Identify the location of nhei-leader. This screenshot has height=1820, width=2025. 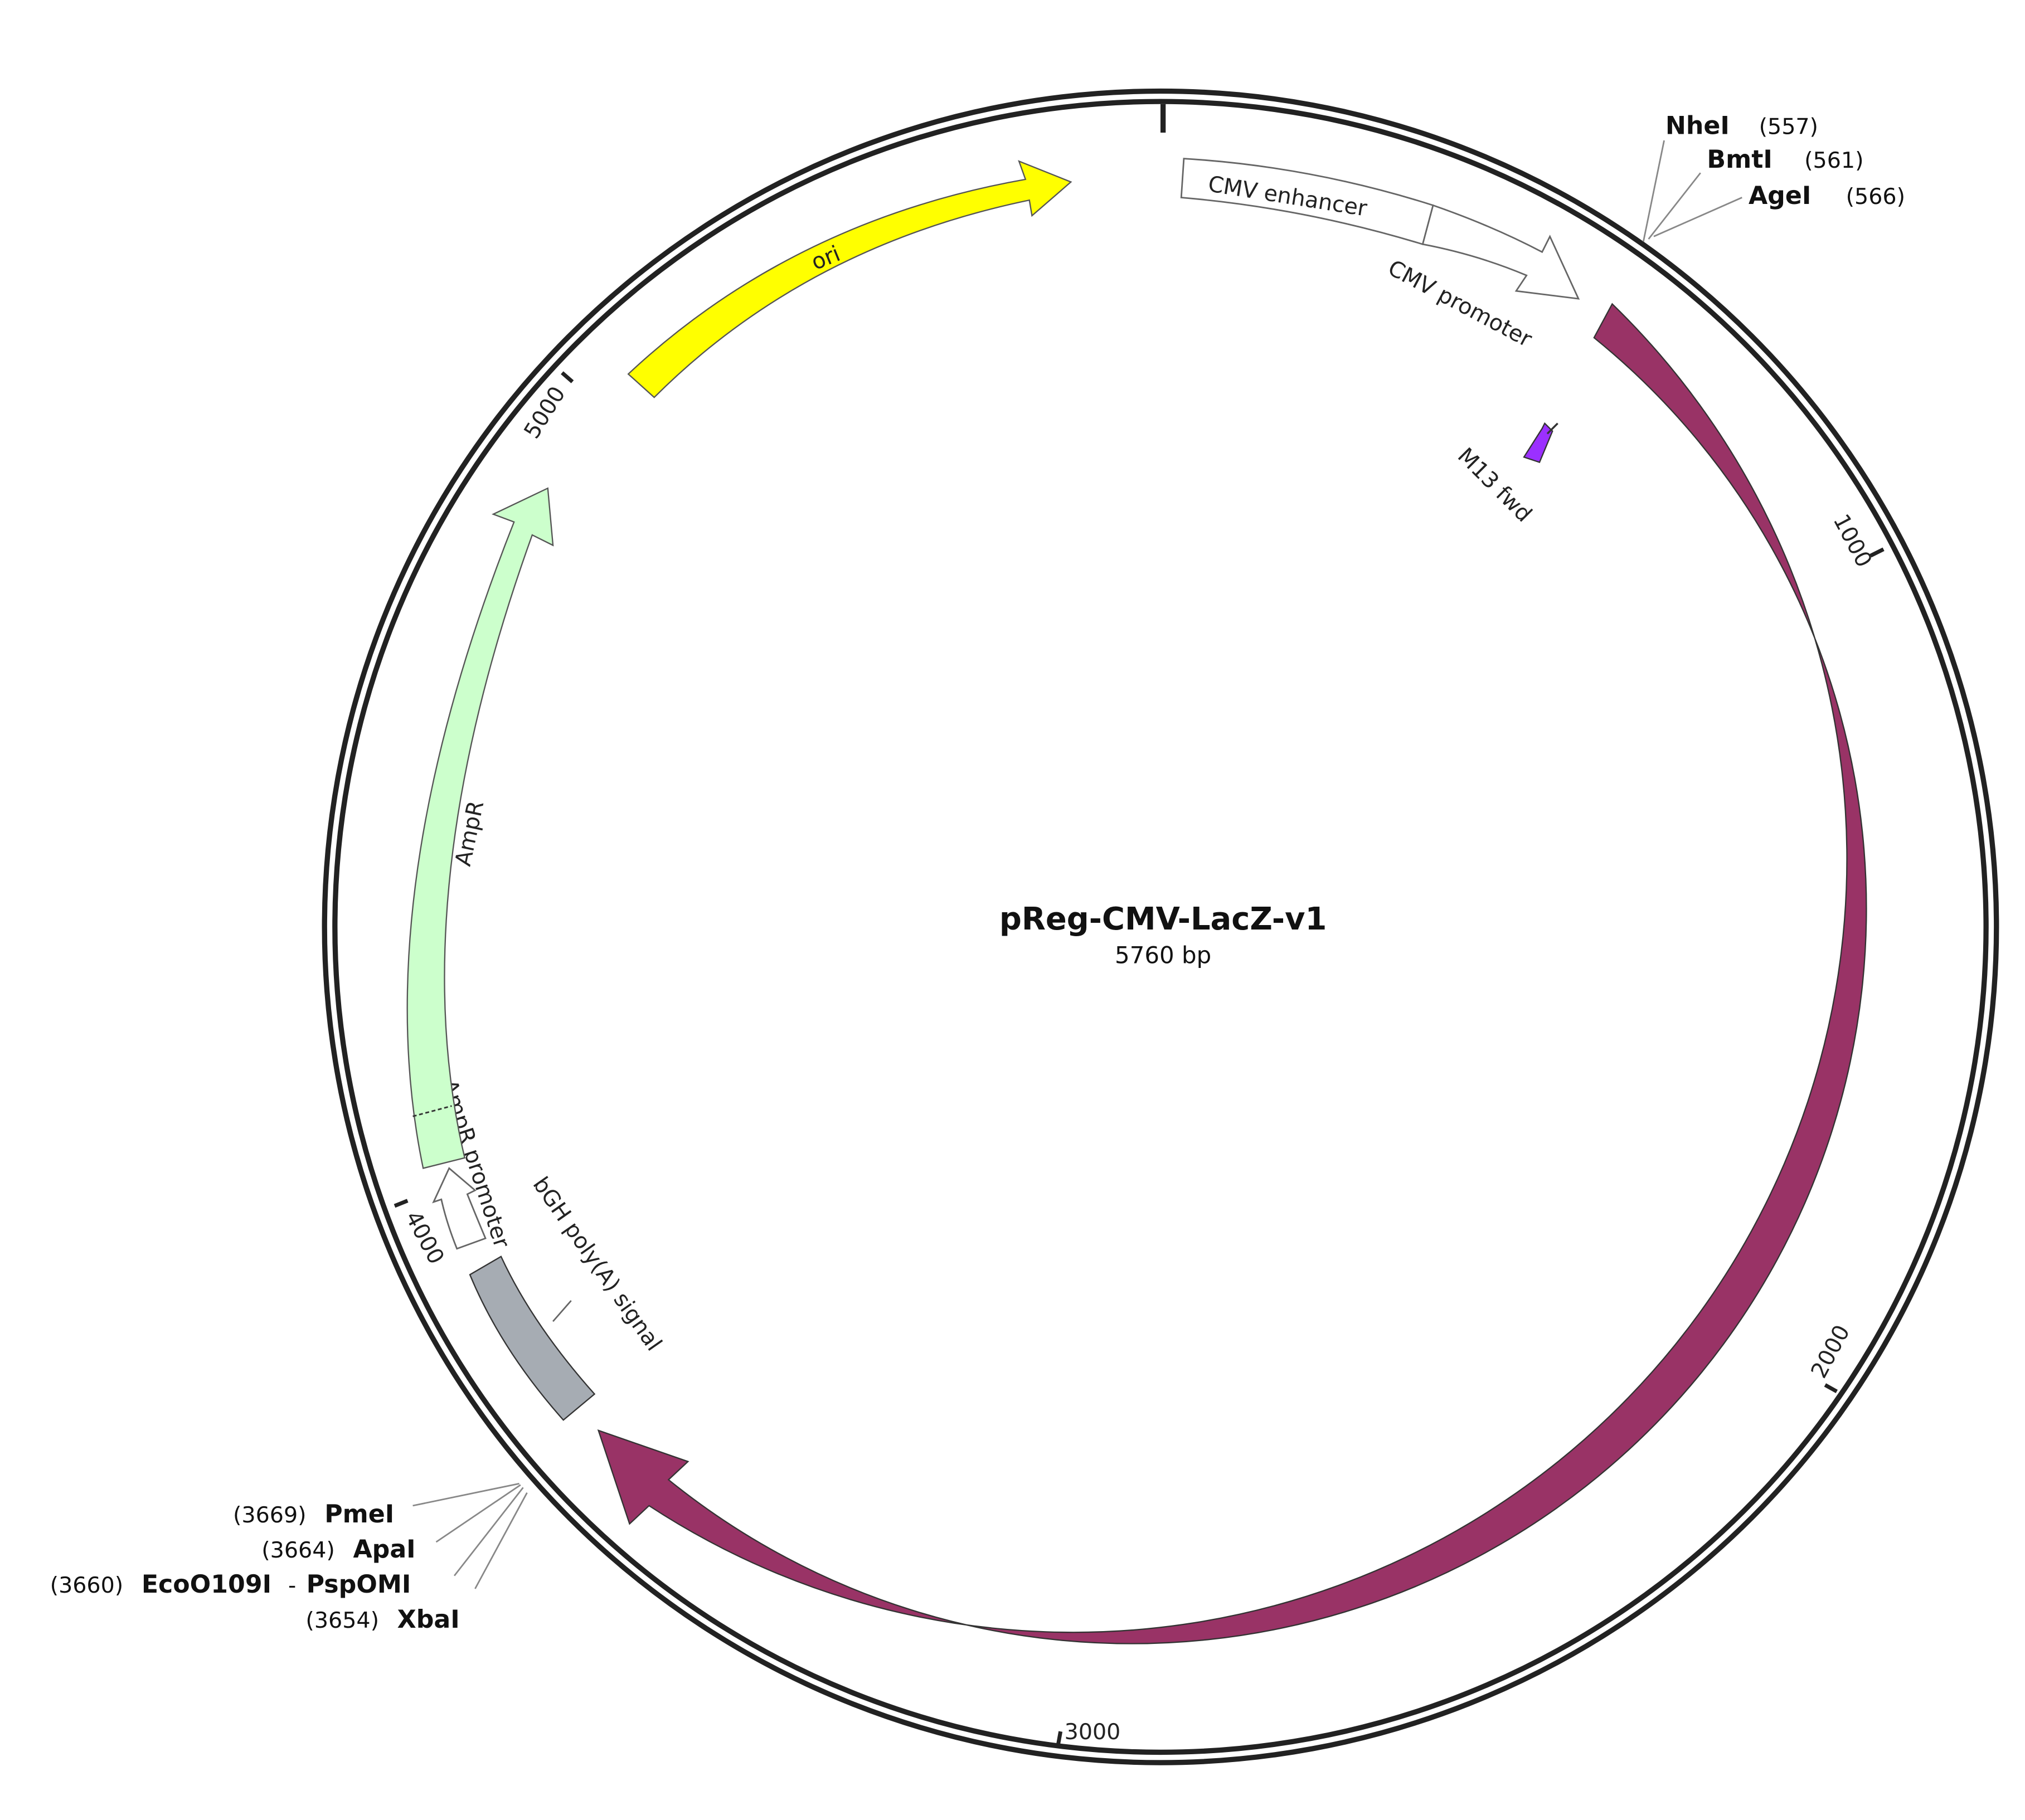
(1654, 191).